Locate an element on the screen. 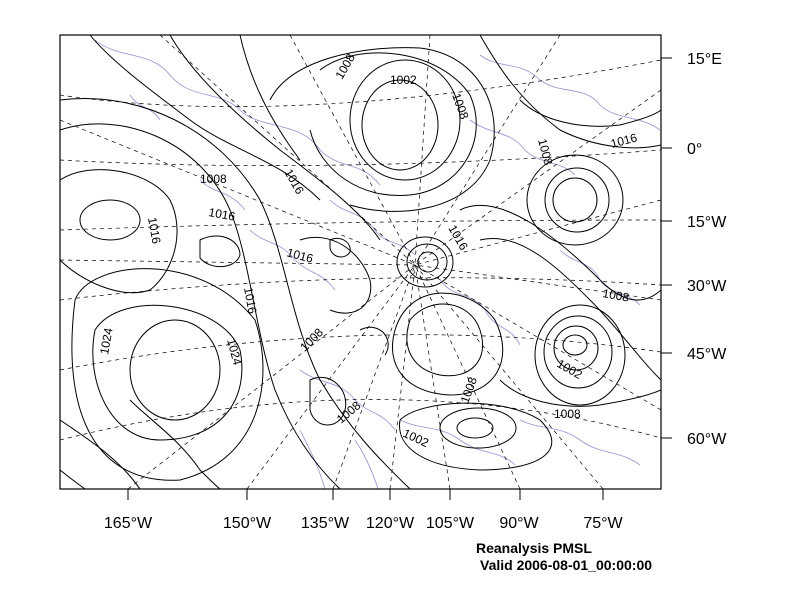  lat-label: 60°W is located at coordinates (707, 439).